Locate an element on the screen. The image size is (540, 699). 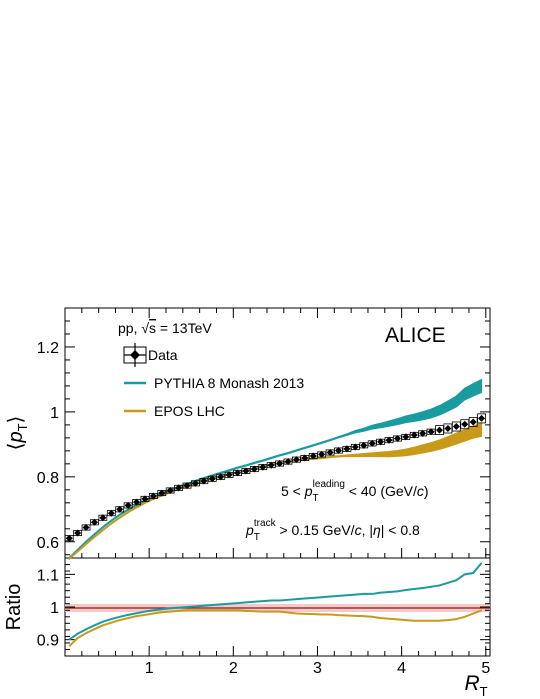
bottom-xtick-label: 4 is located at coordinates (401, 668).